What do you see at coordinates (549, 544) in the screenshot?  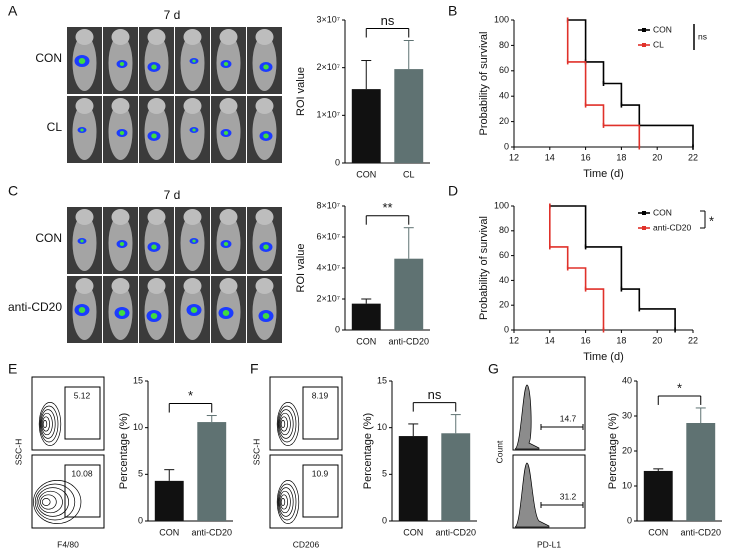 I see `flow-xlabel: PD-L1` at bounding box center [549, 544].